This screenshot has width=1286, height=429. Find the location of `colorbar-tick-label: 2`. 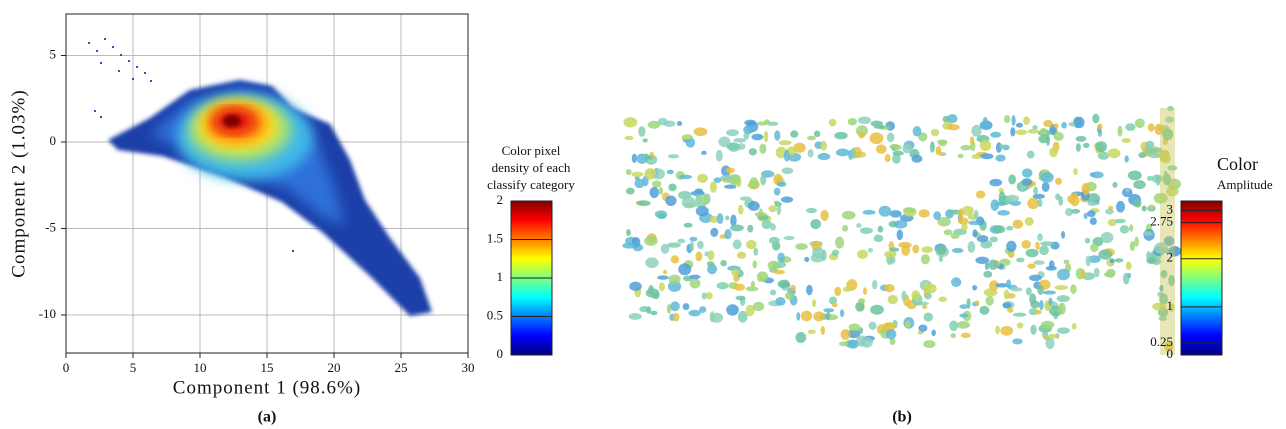

colorbar-tick-label: 2 is located at coordinates (500, 199).